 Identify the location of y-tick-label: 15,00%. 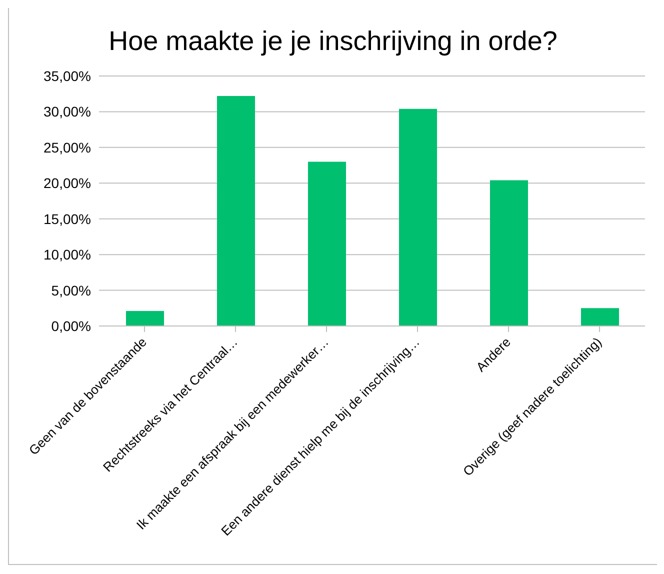
(67, 218).